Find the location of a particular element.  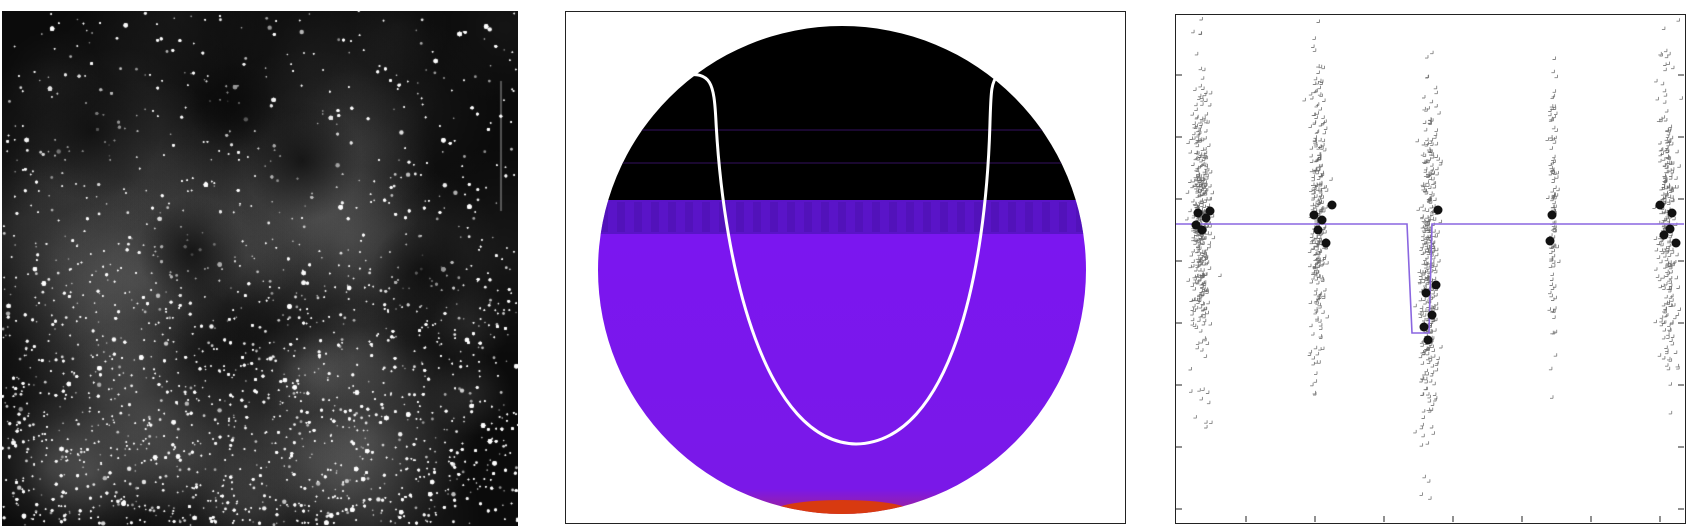

disk-faint-stripe is located at coordinates (842, 130).